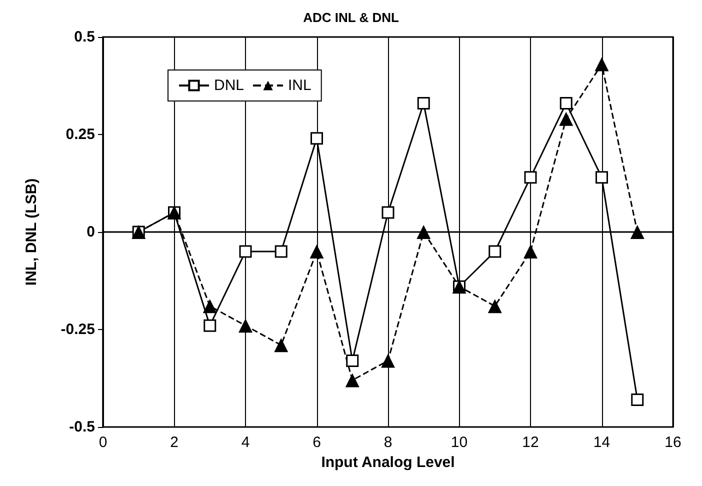  What do you see at coordinates (601, 442) in the screenshot?
I see `x-tick-label: 14` at bounding box center [601, 442].